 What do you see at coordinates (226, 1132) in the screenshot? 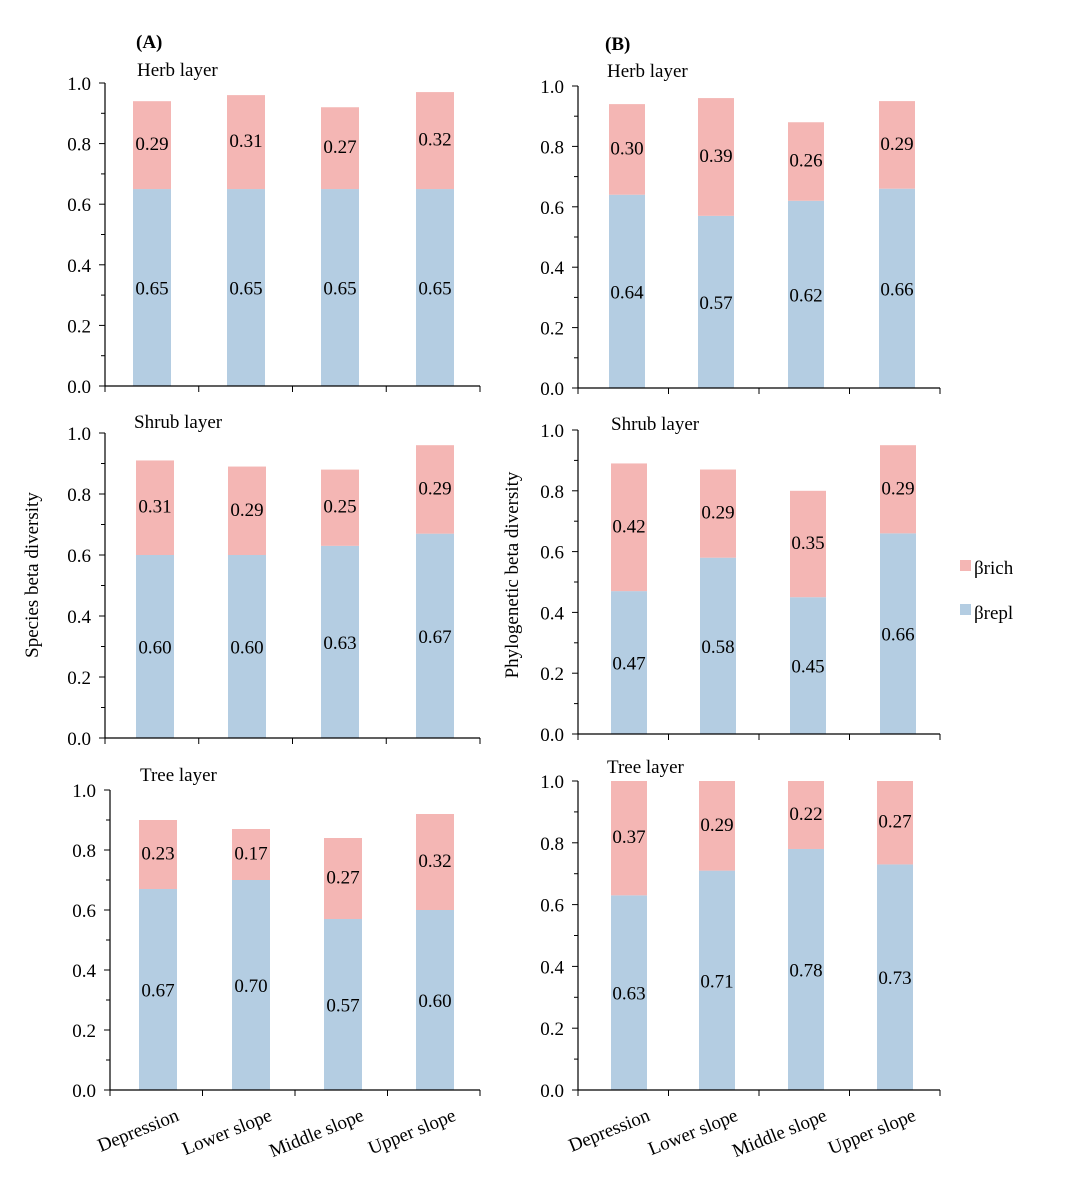
I see `x-tick-label: Lower slope` at bounding box center [226, 1132].